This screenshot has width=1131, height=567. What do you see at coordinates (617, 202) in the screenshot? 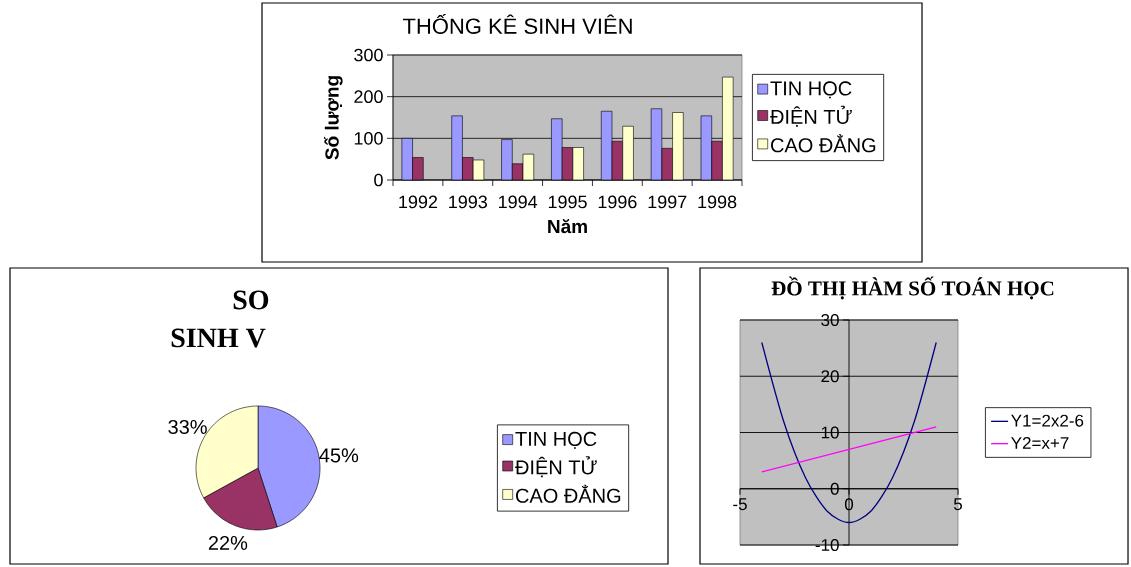
I see `x-tick-label: 1996` at bounding box center [617, 202].